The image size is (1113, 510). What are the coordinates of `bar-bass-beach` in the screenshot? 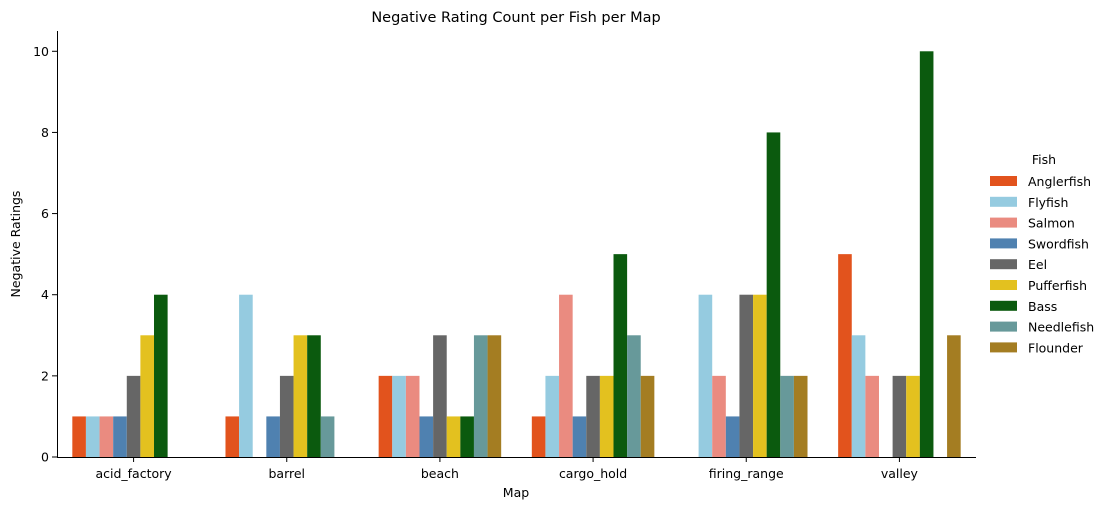 It's located at (467, 436).